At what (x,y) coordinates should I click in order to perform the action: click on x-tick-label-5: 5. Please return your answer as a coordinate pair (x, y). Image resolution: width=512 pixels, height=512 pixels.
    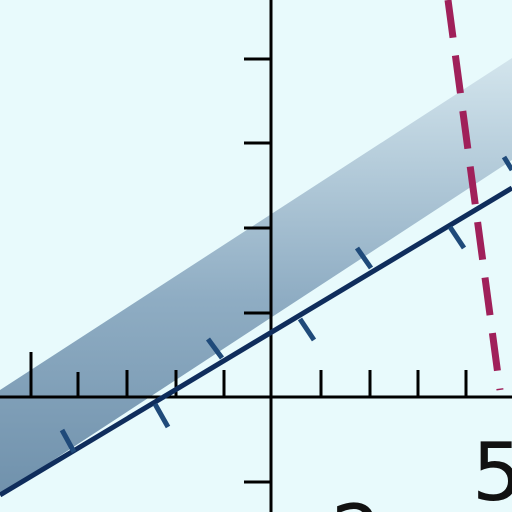
    Looking at the image, I should click on (492, 469).